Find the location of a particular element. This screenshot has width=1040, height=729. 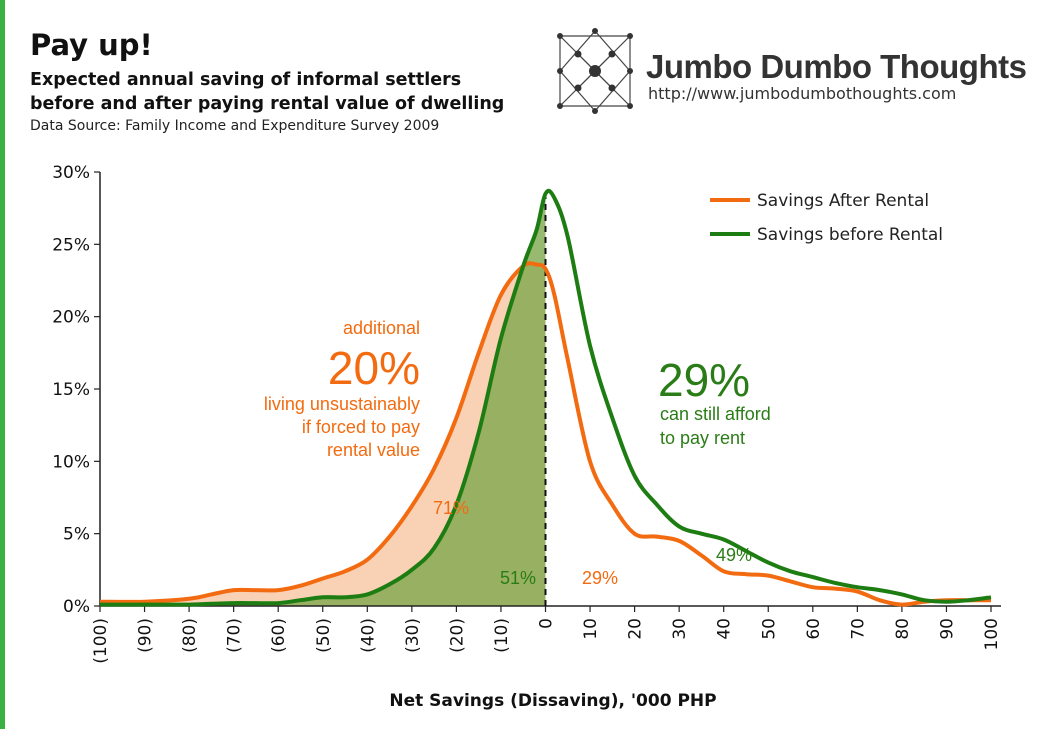

x-tick-label: 0 is located at coordinates (547, 623).